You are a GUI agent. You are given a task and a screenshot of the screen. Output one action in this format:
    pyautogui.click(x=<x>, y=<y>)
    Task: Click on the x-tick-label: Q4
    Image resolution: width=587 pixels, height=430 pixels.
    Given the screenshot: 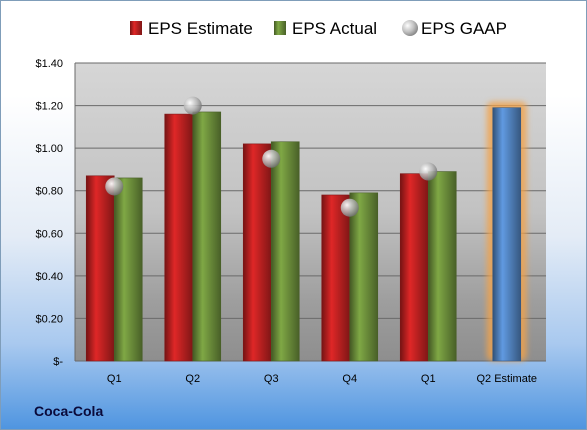 What is the action you would take?
    pyautogui.click(x=349, y=379)
    